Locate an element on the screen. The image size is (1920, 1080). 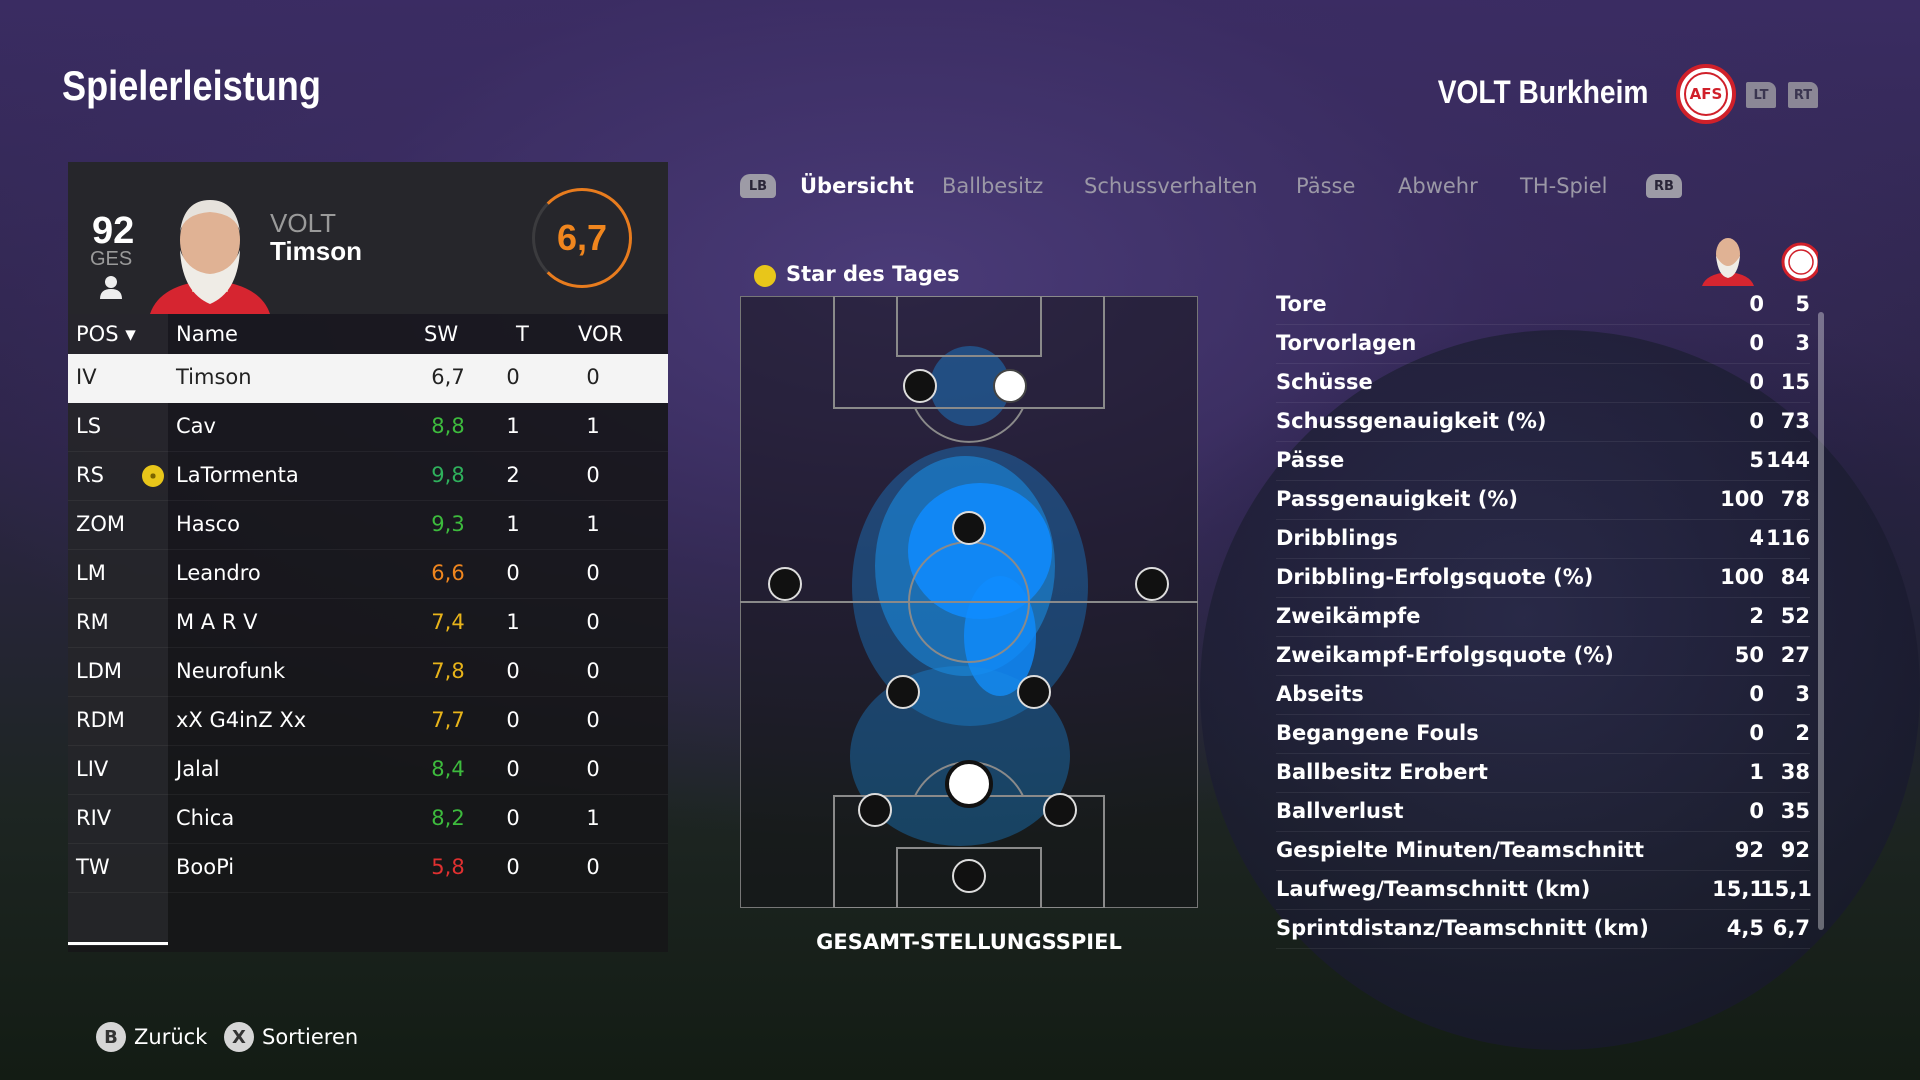
row-position: RS is located at coordinates (90, 475).